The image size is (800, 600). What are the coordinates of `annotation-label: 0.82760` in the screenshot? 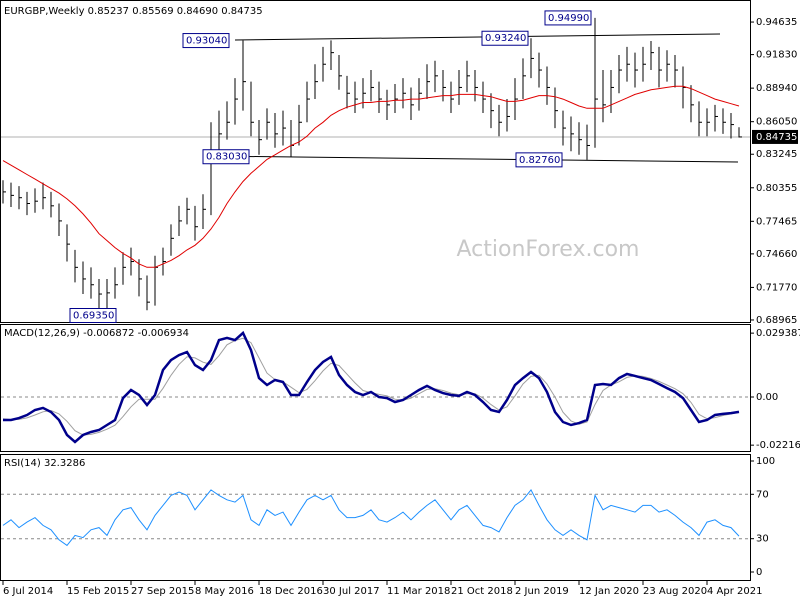 It's located at (539, 160).